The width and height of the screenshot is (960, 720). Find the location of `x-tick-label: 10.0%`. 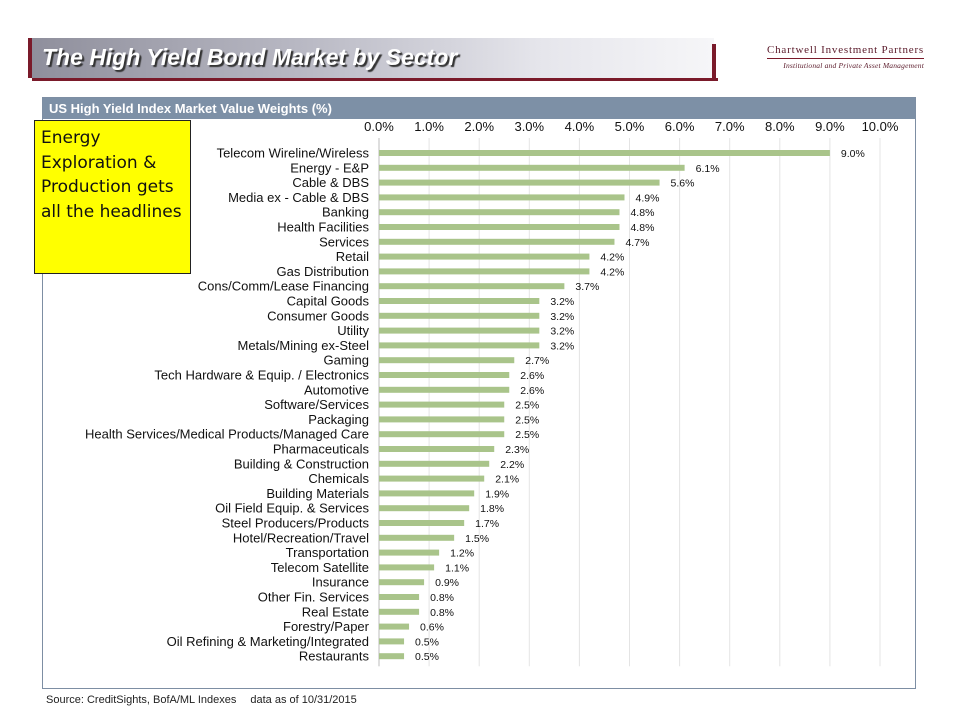

x-tick-label: 10.0% is located at coordinates (880, 126).